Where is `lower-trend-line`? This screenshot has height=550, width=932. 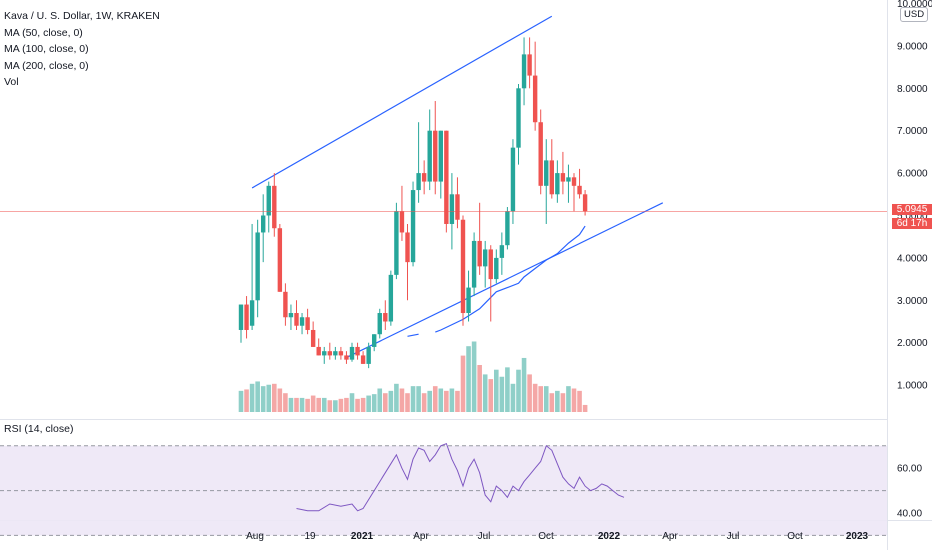 lower-trend-line is located at coordinates (505, 280).